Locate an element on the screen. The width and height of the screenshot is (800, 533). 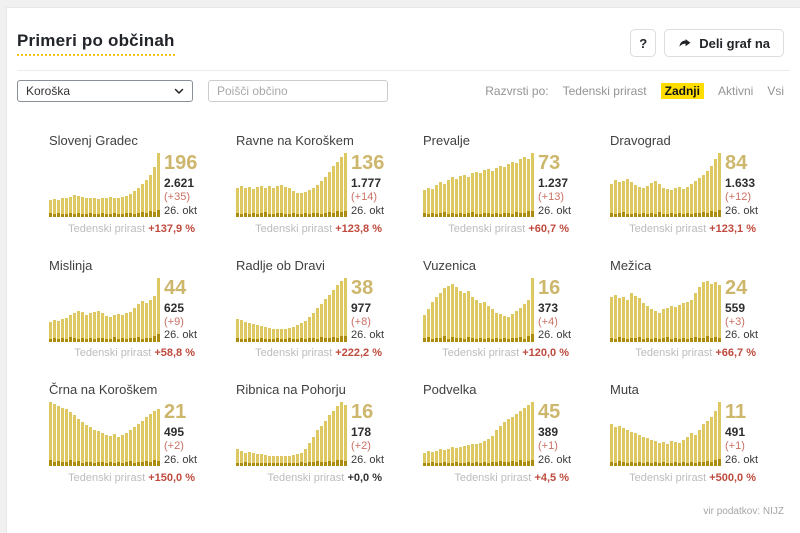
sort-option-vsi: Vsi is located at coordinates (775, 91).